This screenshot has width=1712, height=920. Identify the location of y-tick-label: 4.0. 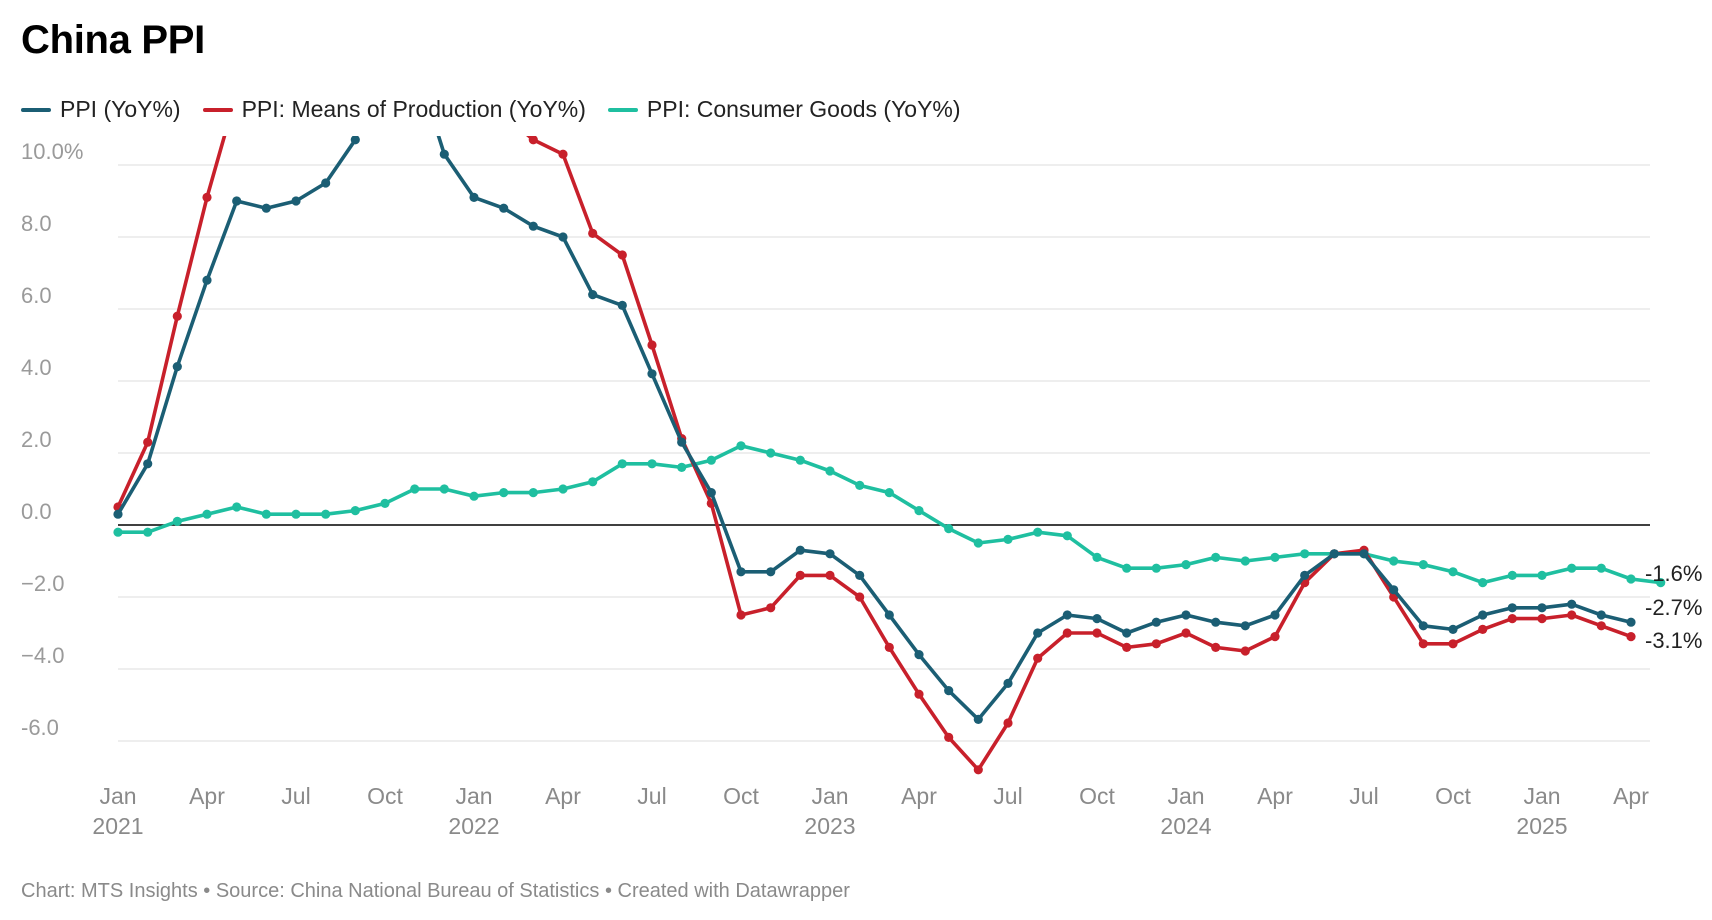
(36, 367).